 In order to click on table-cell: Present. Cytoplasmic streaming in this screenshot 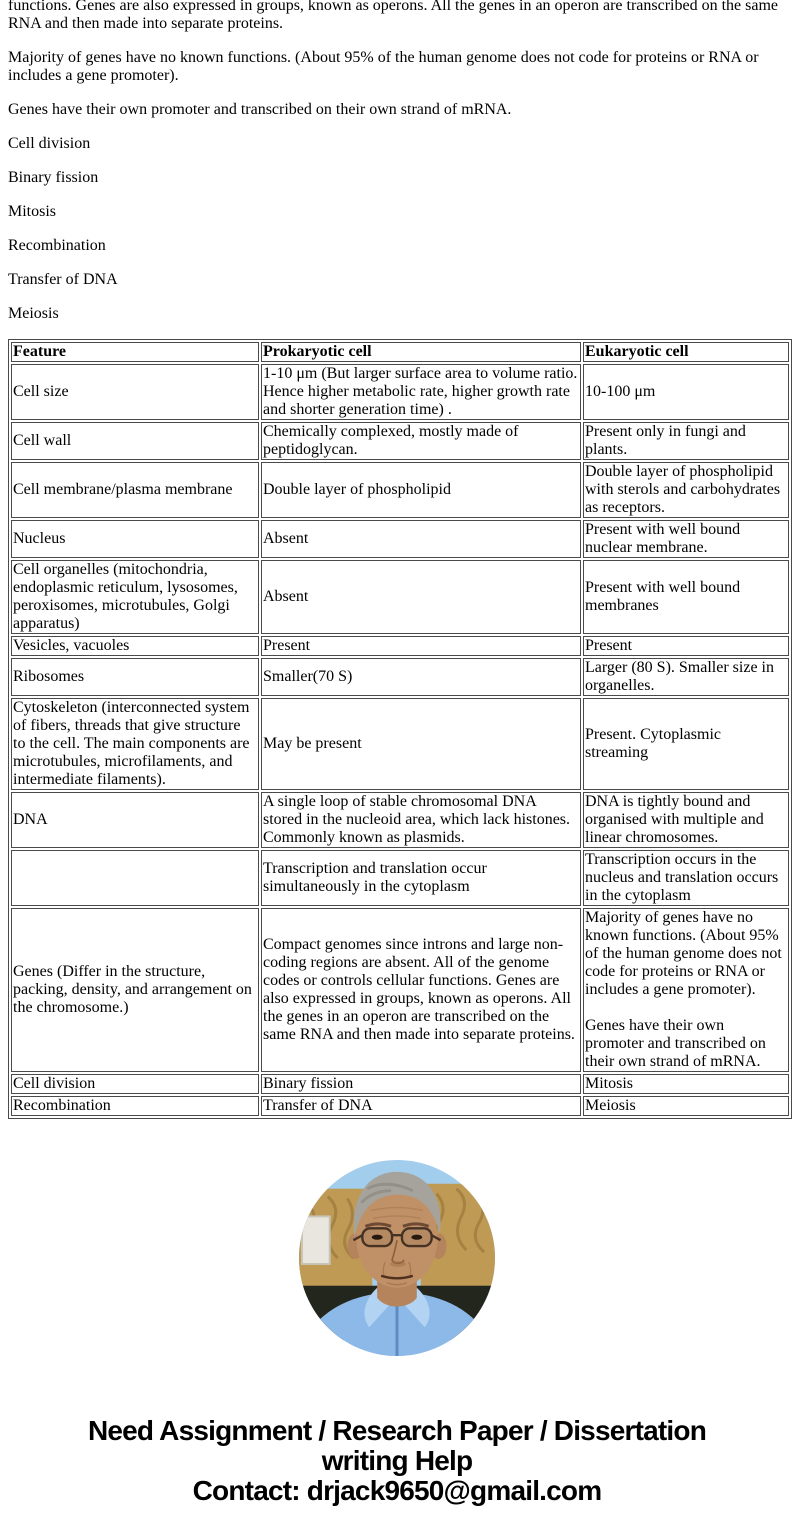, I will do `click(686, 744)`.